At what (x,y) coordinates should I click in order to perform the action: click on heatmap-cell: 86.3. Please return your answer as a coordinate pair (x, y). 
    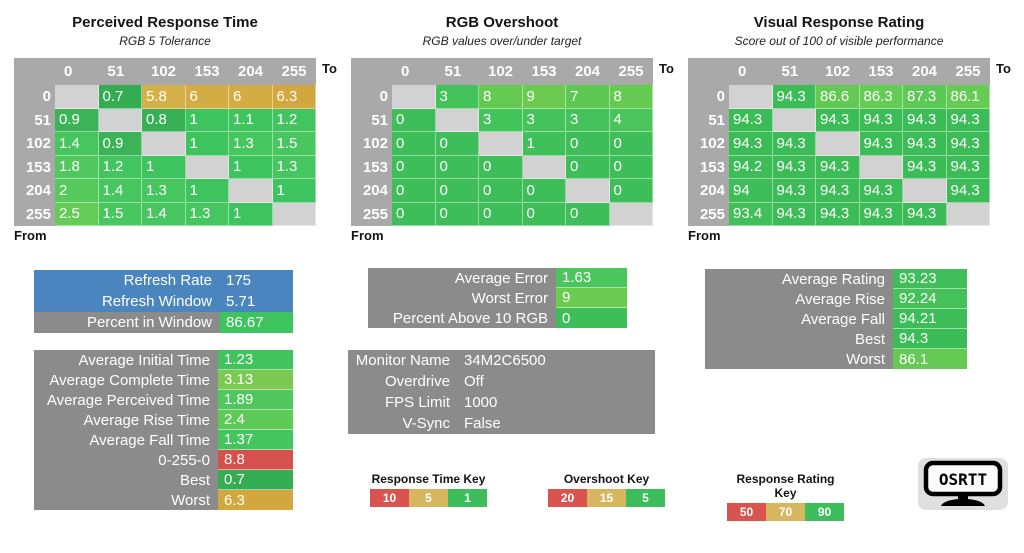
    Looking at the image, I should click on (881, 97).